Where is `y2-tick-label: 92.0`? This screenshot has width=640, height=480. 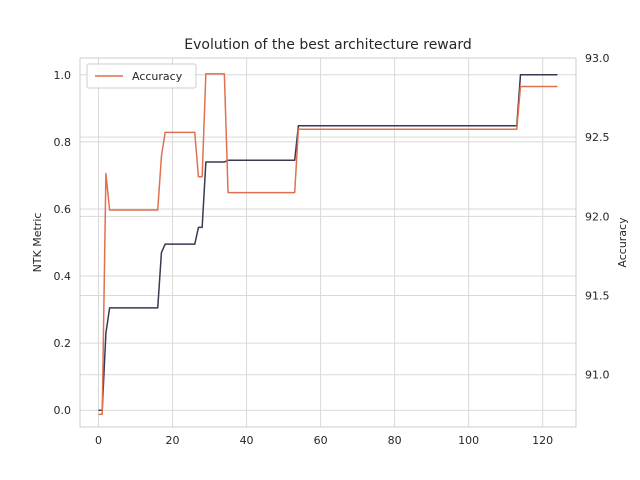
y2-tick-label: 92.0 is located at coordinates (597, 216).